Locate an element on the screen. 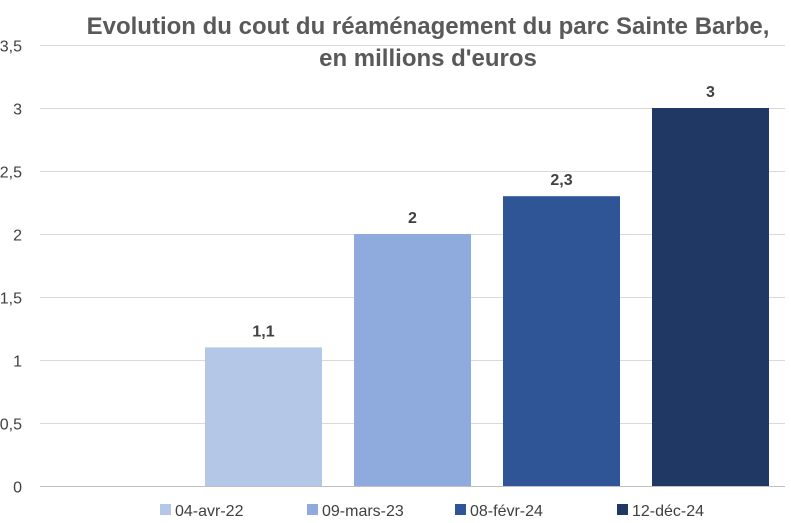  y-tick-label: 3,5 is located at coordinates (11, 47).